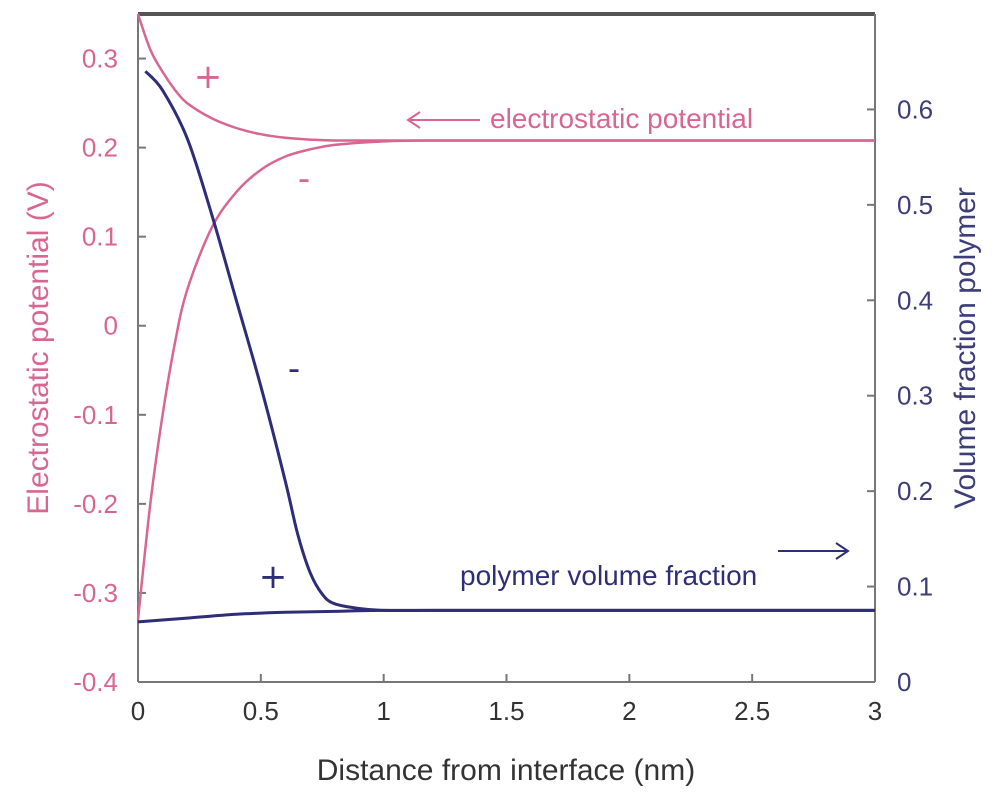  Describe the element at coordinates (915, 396) in the screenshot. I see `right-tick-label: 0.3` at that location.